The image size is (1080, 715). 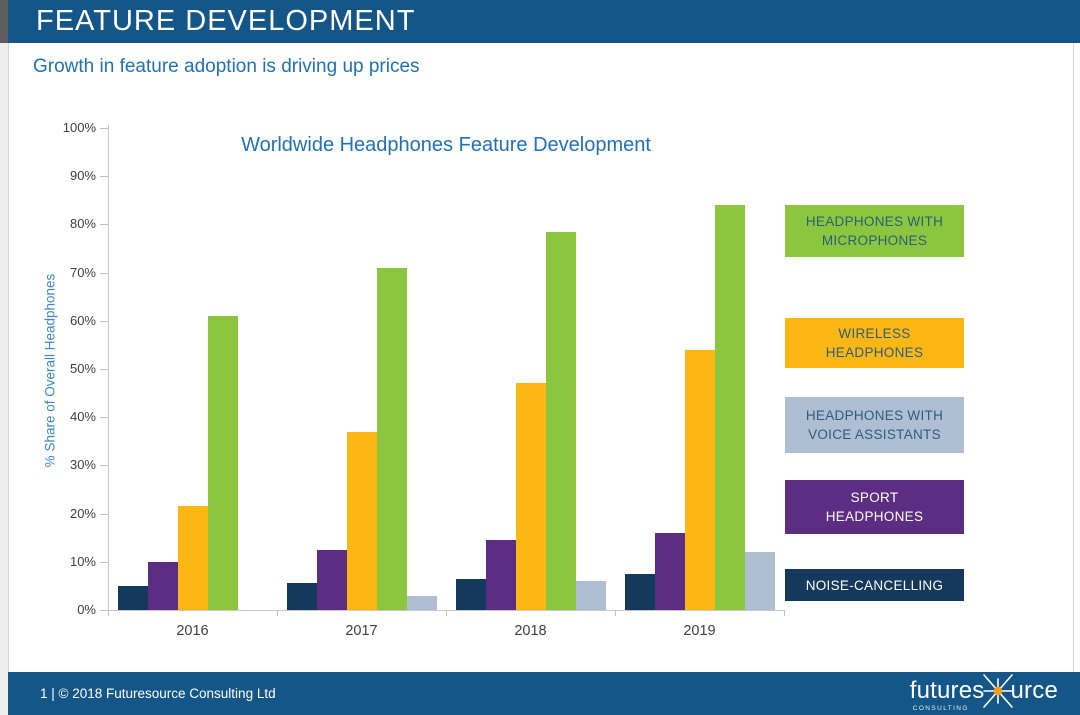 I want to click on bar-2017-headphones-with-voice-assistants, so click(x=421, y=602).